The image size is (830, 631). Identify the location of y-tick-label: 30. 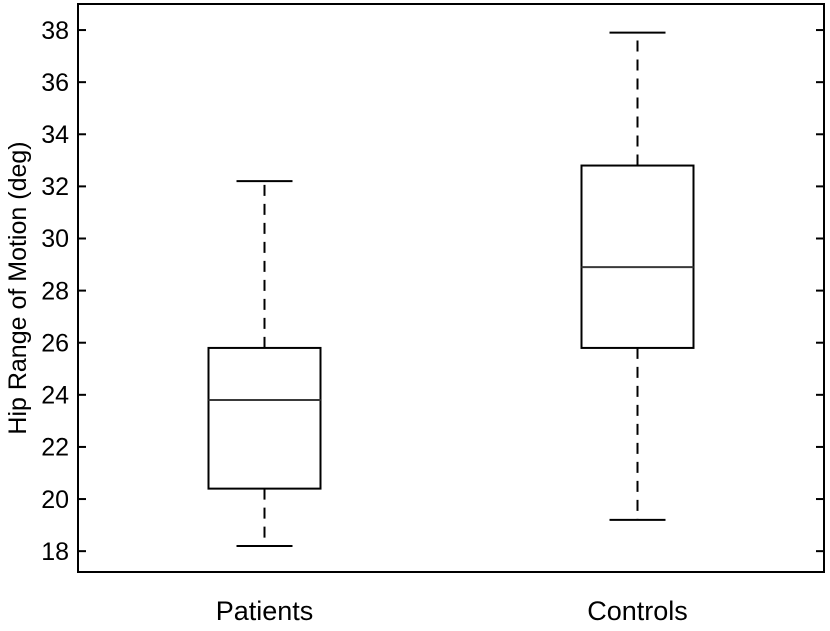
(55, 239).